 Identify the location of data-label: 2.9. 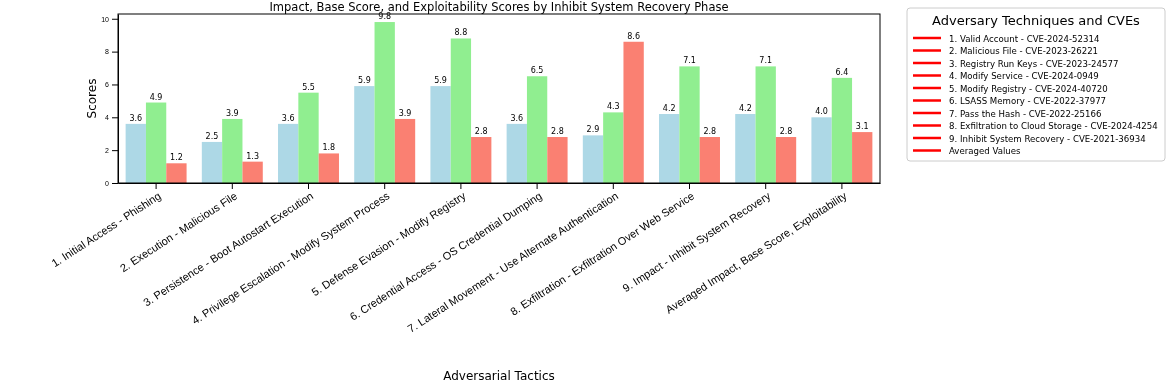
(593, 130).